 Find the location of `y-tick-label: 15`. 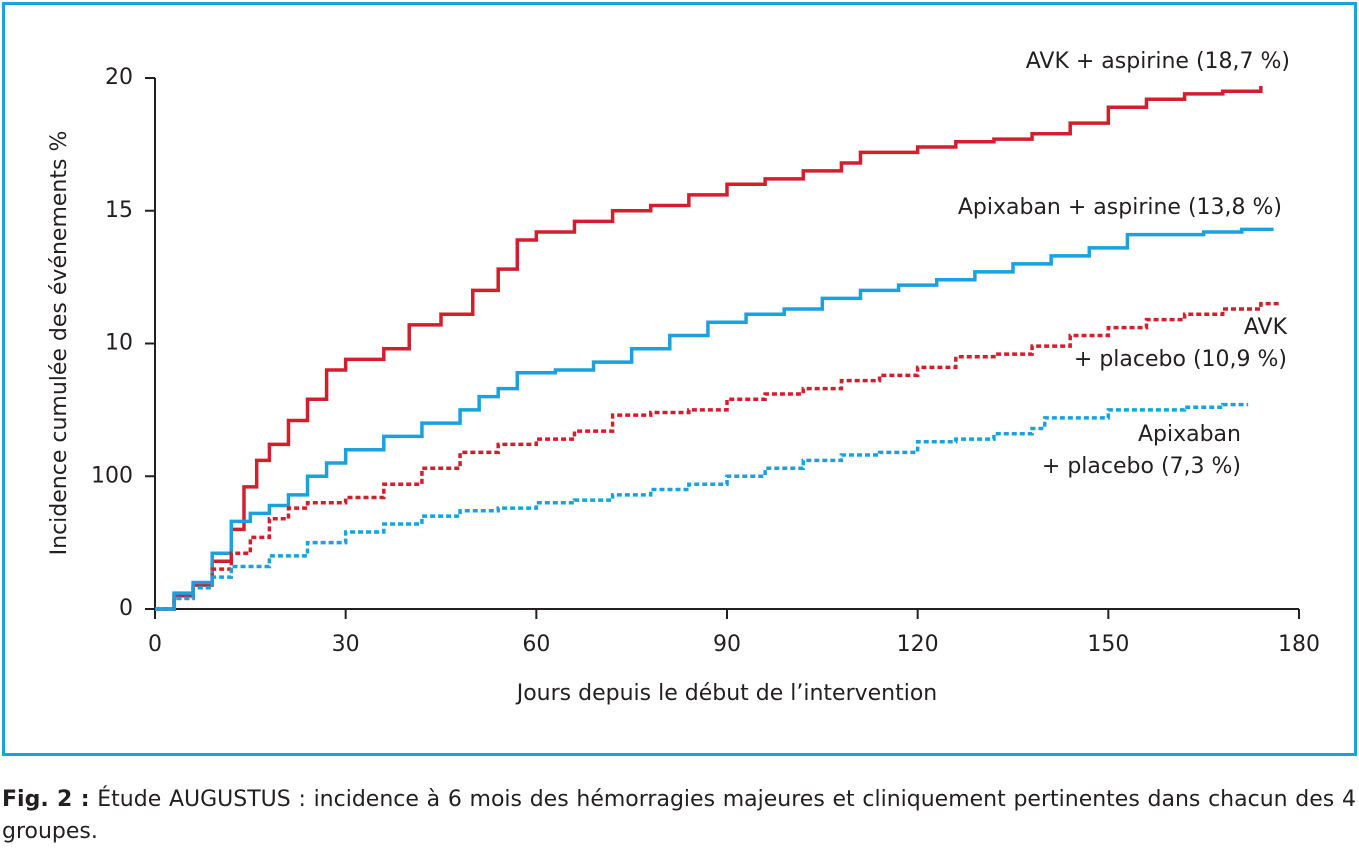

y-tick-label: 15 is located at coordinates (119, 210).